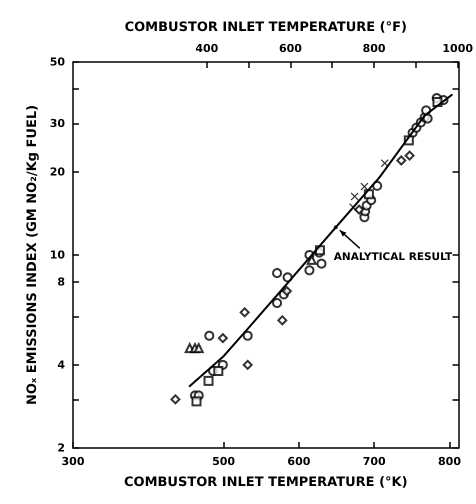 The height and width of the screenshot is (504, 476). What do you see at coordinates (290, 48) in the screenshot?
I see `x2-tick-label: 600` at bounding box center [290, 48].